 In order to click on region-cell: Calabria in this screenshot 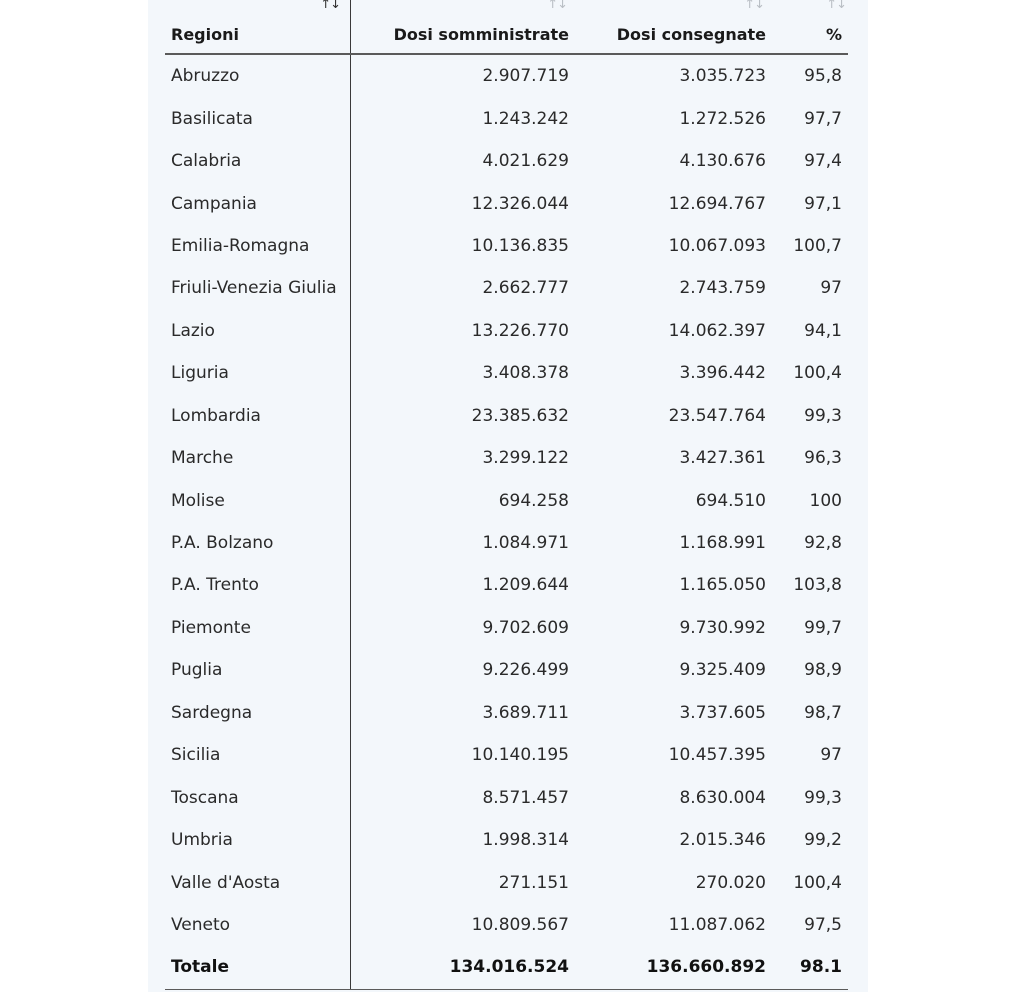, I will do `click(258, 161)`.